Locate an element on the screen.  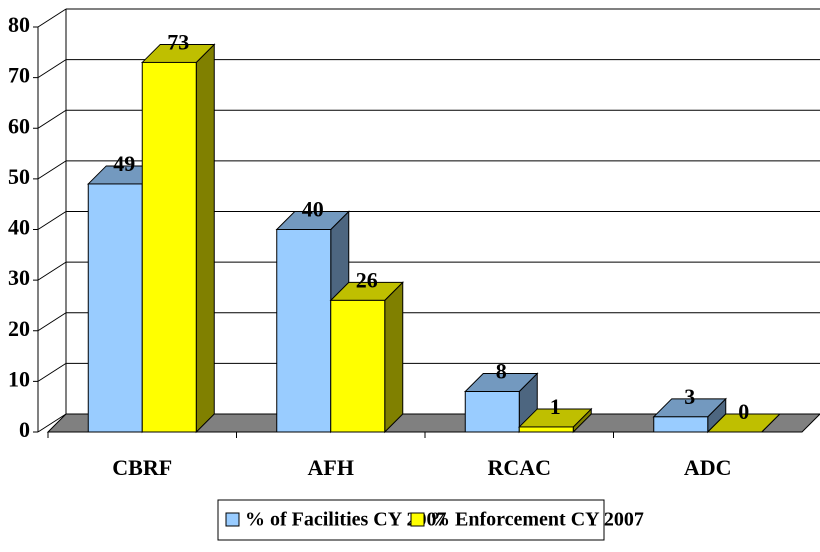
data-label: 49 is located at coordinates (124, 163).